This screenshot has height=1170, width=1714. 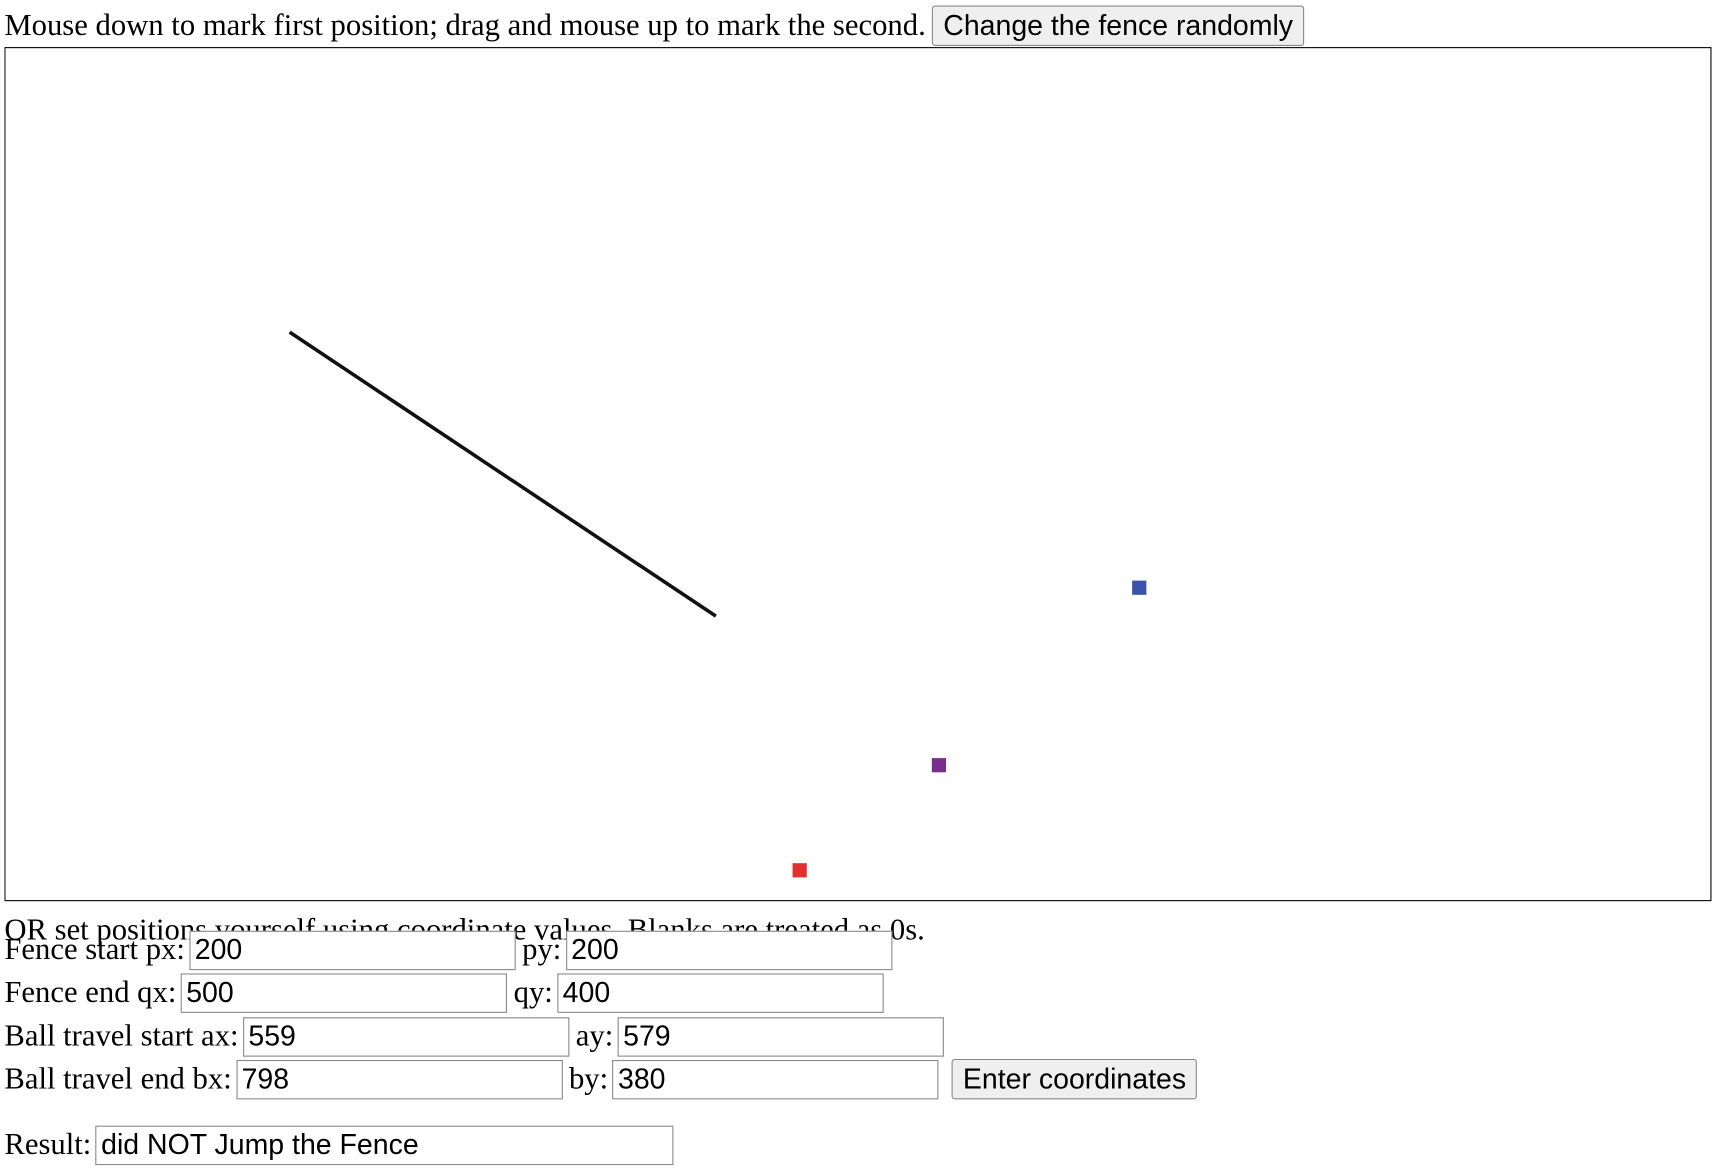 I want to click on coord-row: Ball travel end bx: by: Enter coordinates, so click(x=601, y=1079).